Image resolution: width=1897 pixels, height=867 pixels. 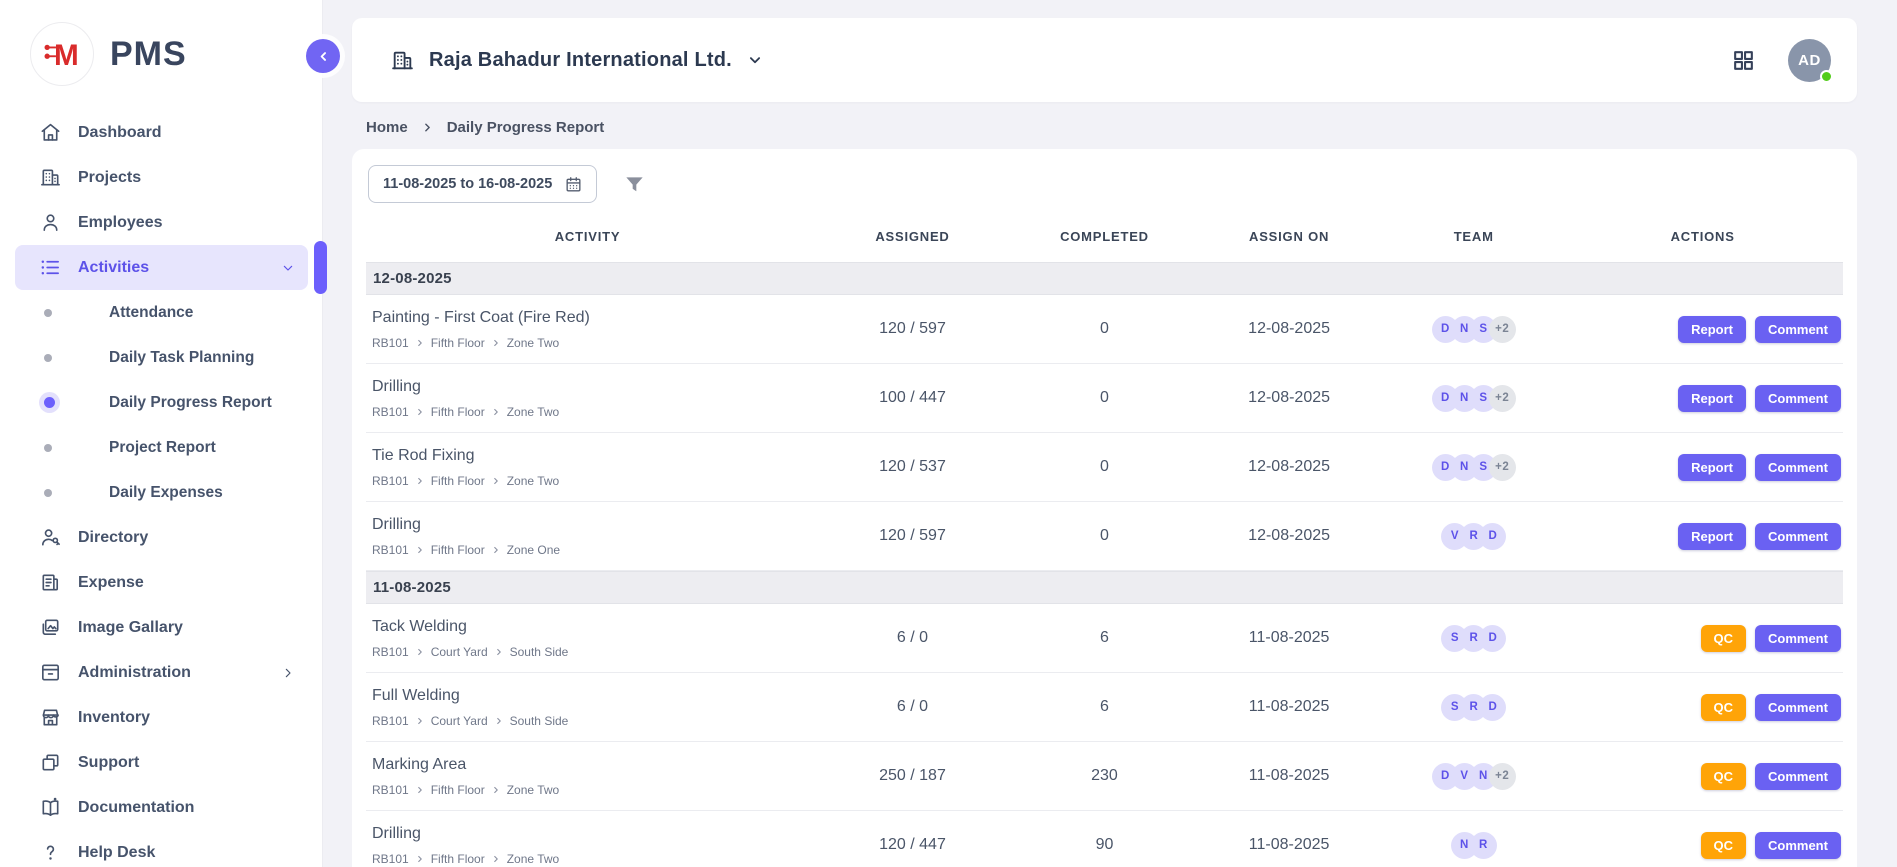 What do you see at coordinates (1826, 76) in the screenshot?
I see `online-status-dot` at bounding box center [1826, 76].